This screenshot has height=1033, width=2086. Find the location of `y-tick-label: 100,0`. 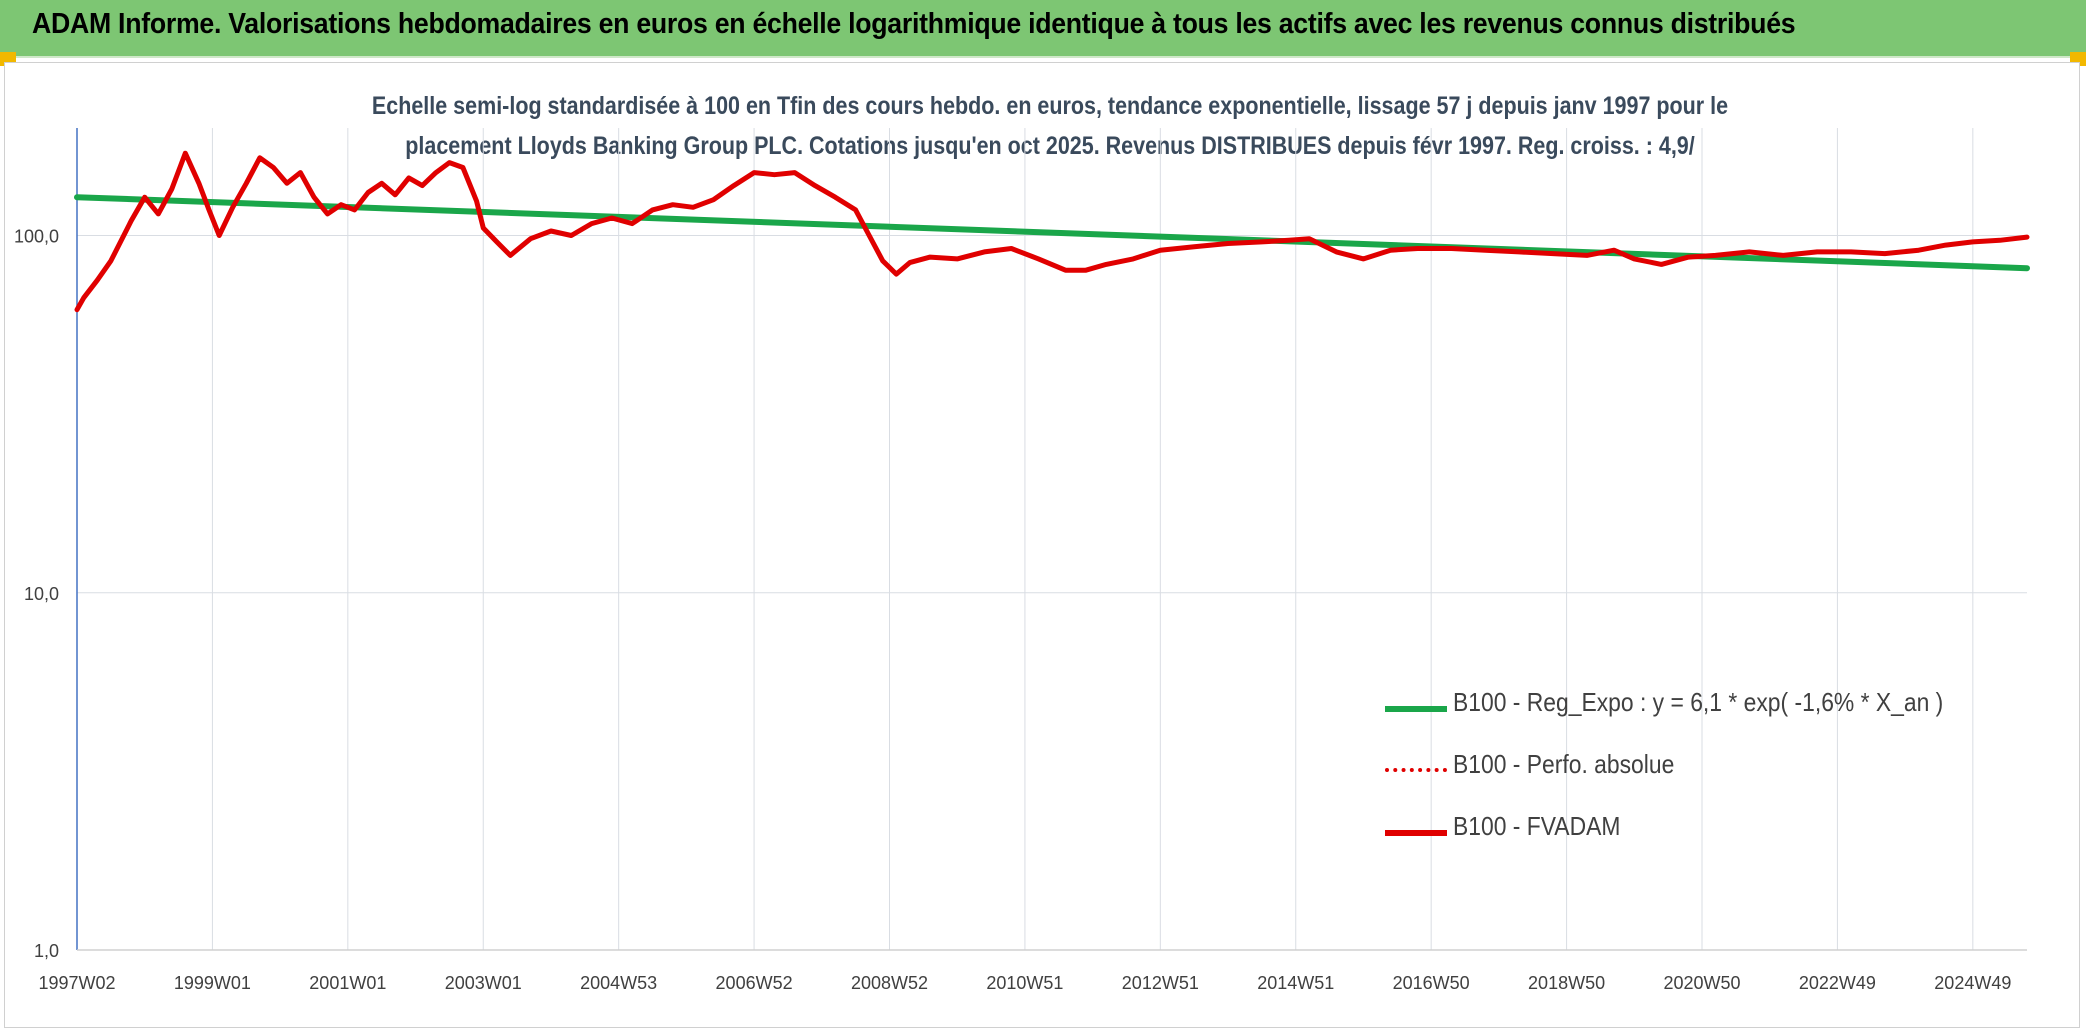

y-tick-label: 100,0 is located at coordinates (36, 237).